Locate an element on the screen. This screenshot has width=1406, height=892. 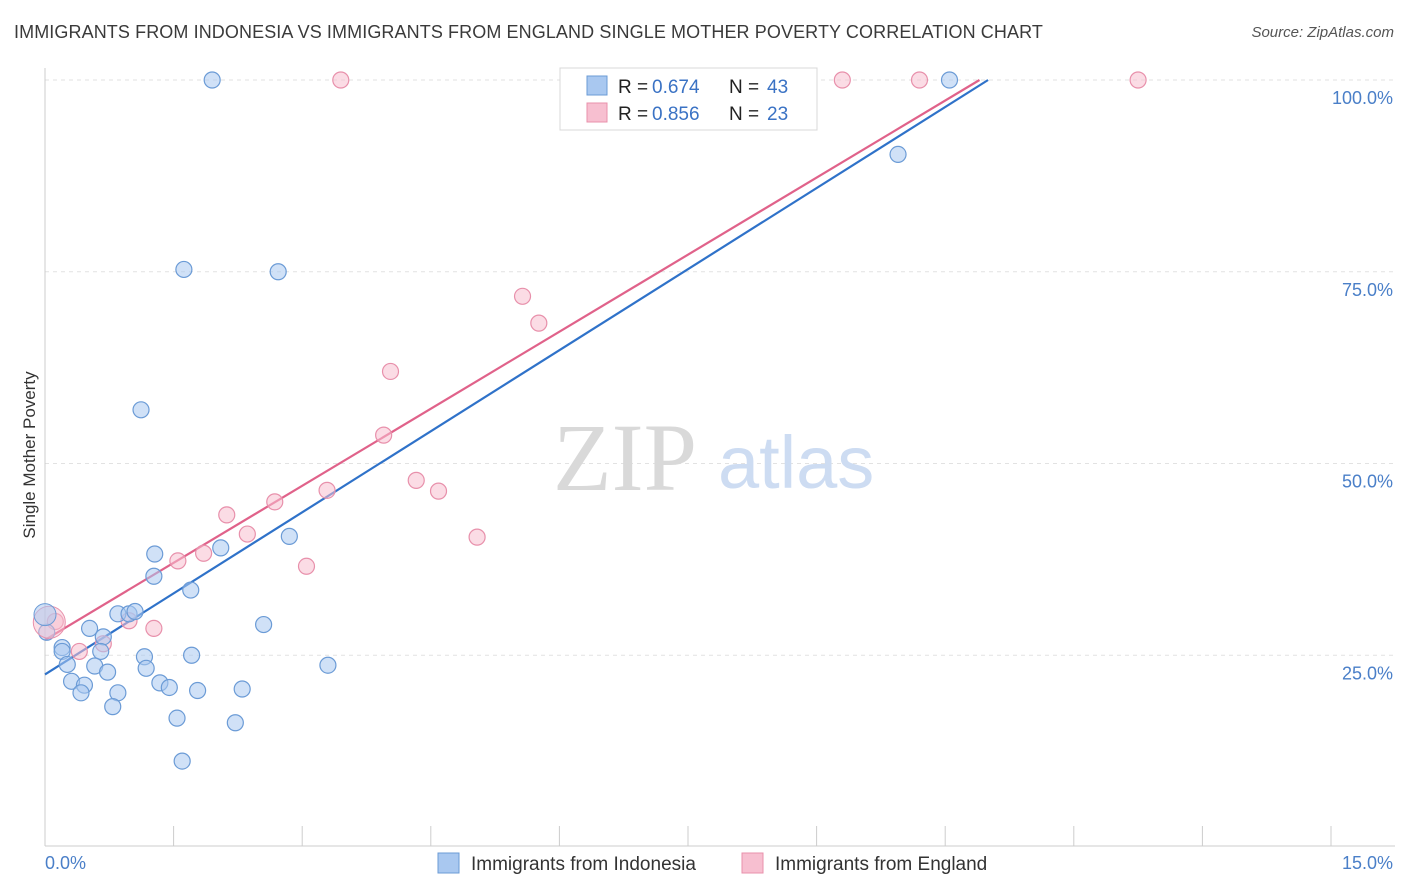
watermark-zip: ZIP is located at coordinates (625, 457).